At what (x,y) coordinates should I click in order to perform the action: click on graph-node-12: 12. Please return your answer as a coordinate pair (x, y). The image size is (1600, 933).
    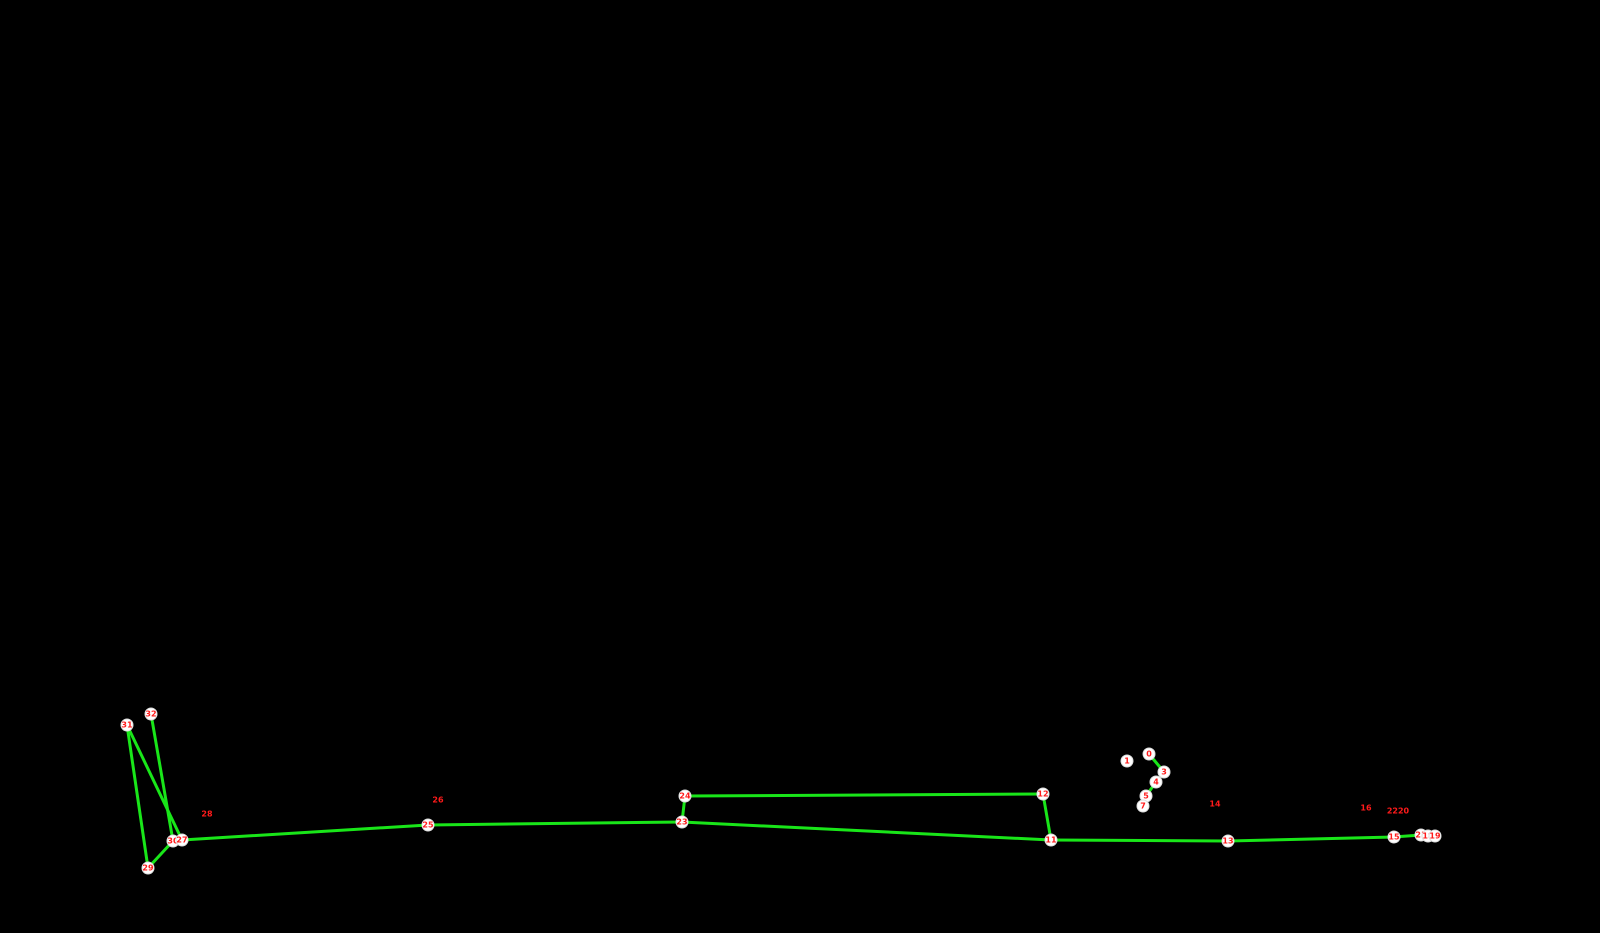
    Looking at the image, I should click on (1043, 794).